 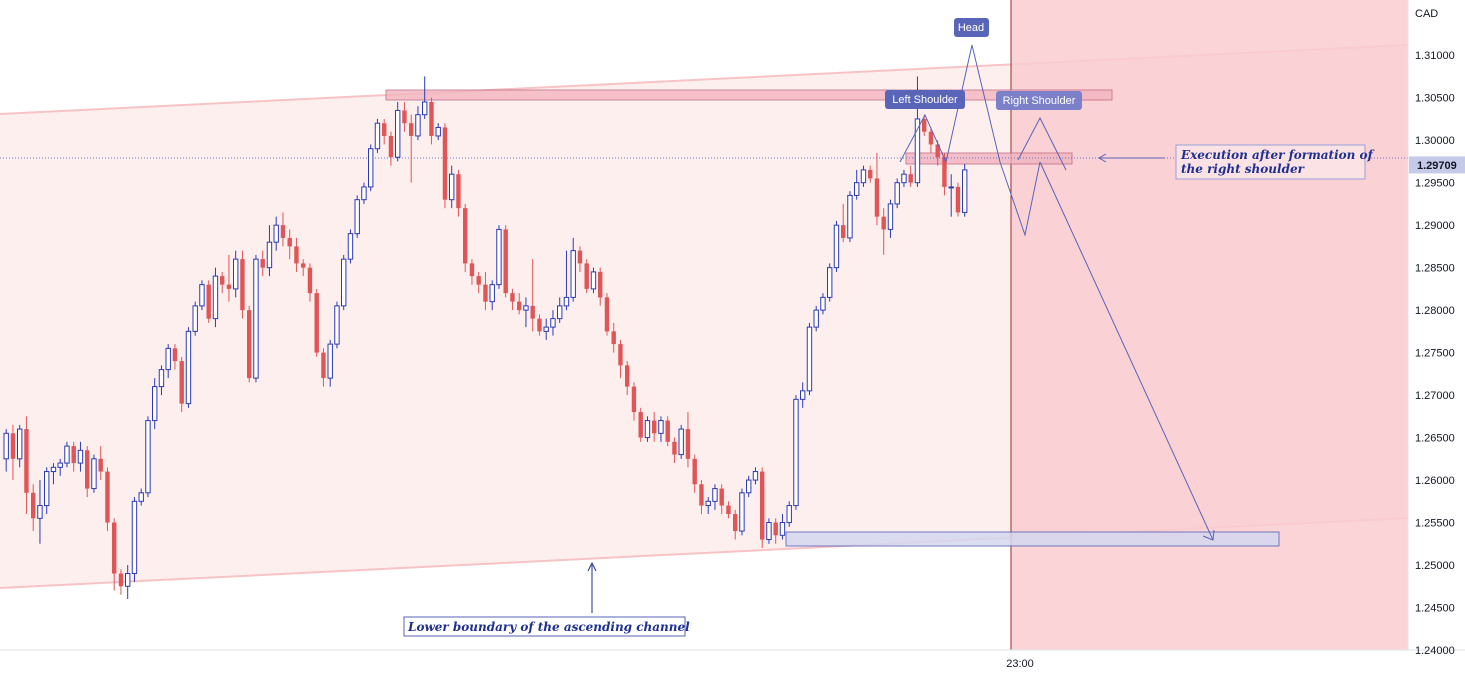 What do you see at coordinates (971, 28) in the screenshot?
I see `svg-text: Head` at bounding box center [971, 28].